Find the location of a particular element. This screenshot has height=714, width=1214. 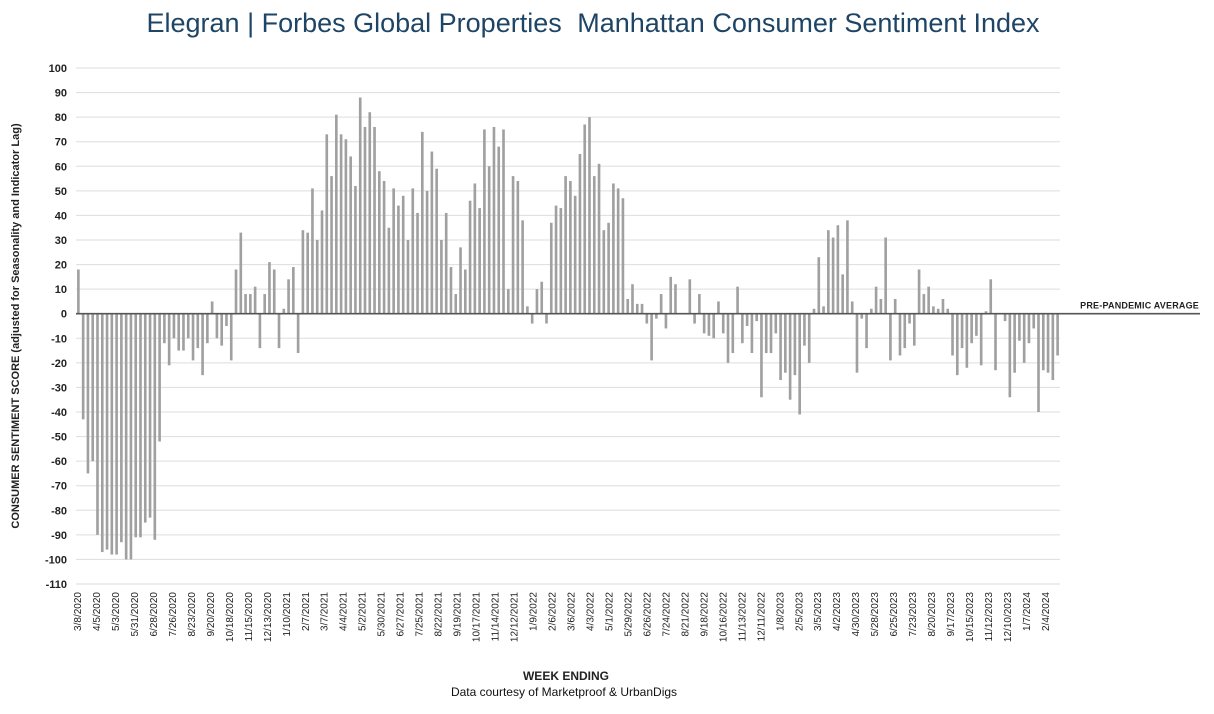

x-tick-label: 4/5/2020 is located at coordinates (97, 611).